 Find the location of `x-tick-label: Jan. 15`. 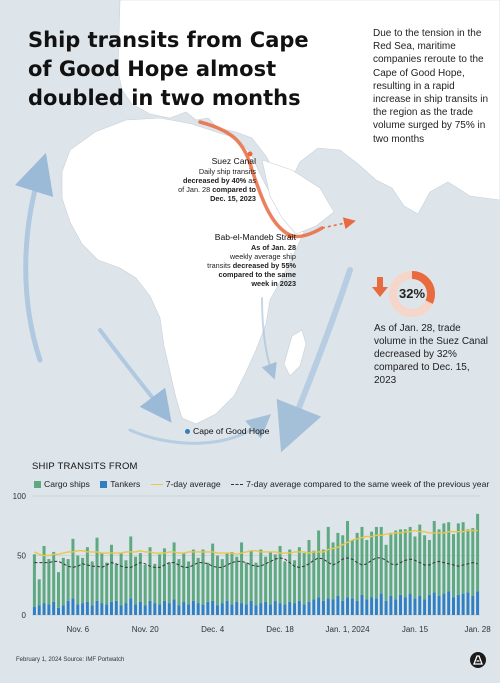

x-tick-label: Jan. 15 is located at coordinates (415, 629).